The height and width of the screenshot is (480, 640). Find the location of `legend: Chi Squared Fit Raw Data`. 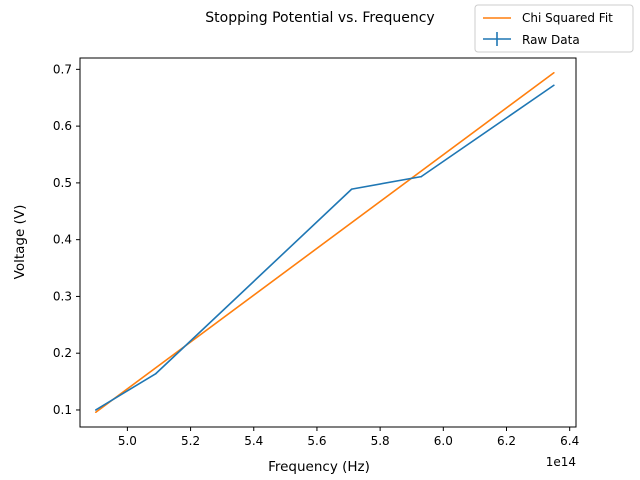

legend: Chi Squared Fit Raw Data is located at coordinates (554, 28).